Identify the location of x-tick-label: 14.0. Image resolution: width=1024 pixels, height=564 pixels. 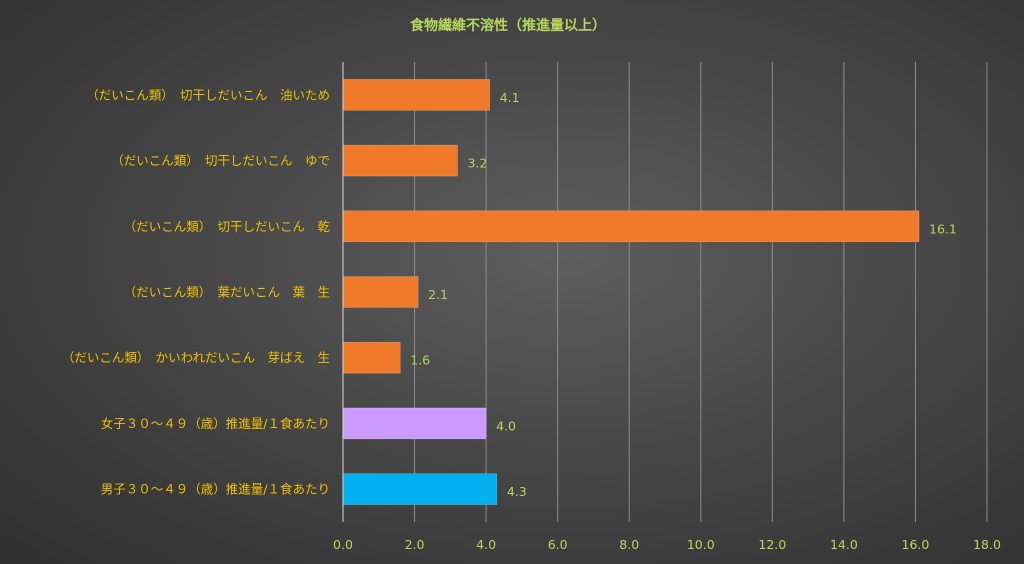
(844, 544).